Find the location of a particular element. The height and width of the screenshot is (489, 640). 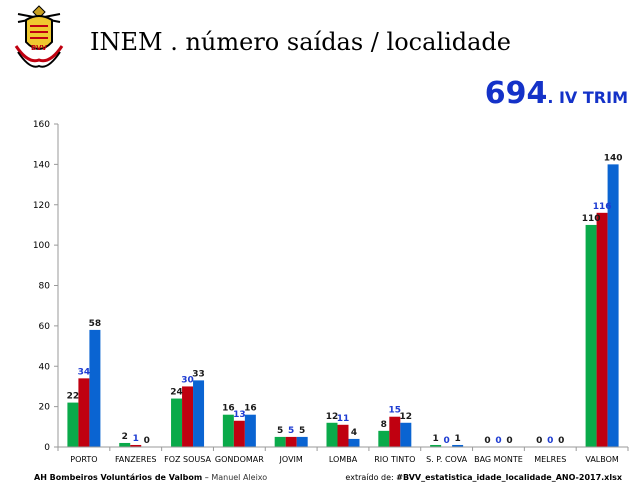

data-label: 33 is located at coordinates (198, 374).